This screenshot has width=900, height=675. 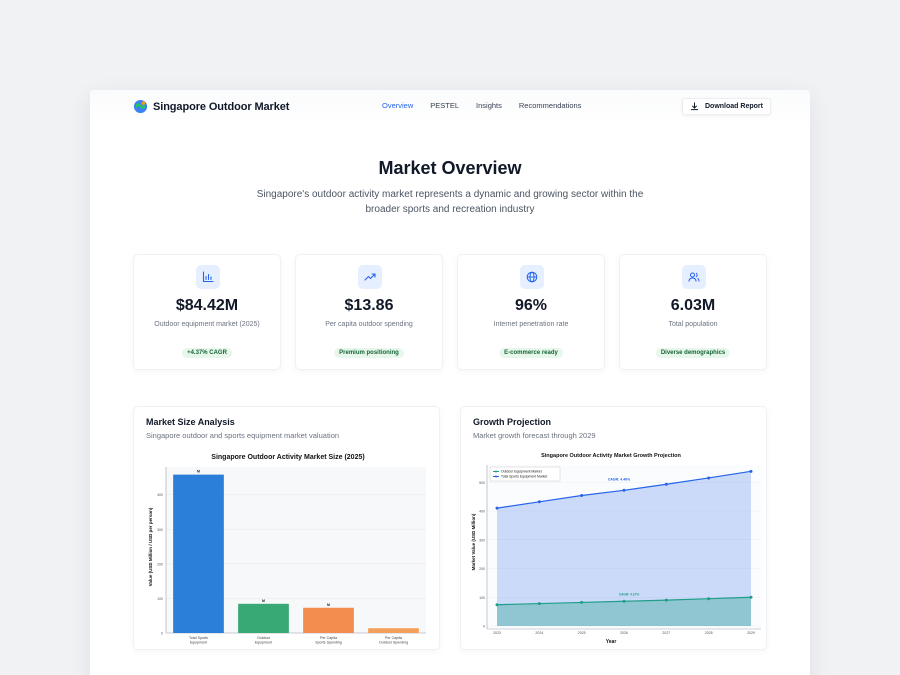 I want to click on nav-pestel: PESTEL, so click(x=445, y=105).